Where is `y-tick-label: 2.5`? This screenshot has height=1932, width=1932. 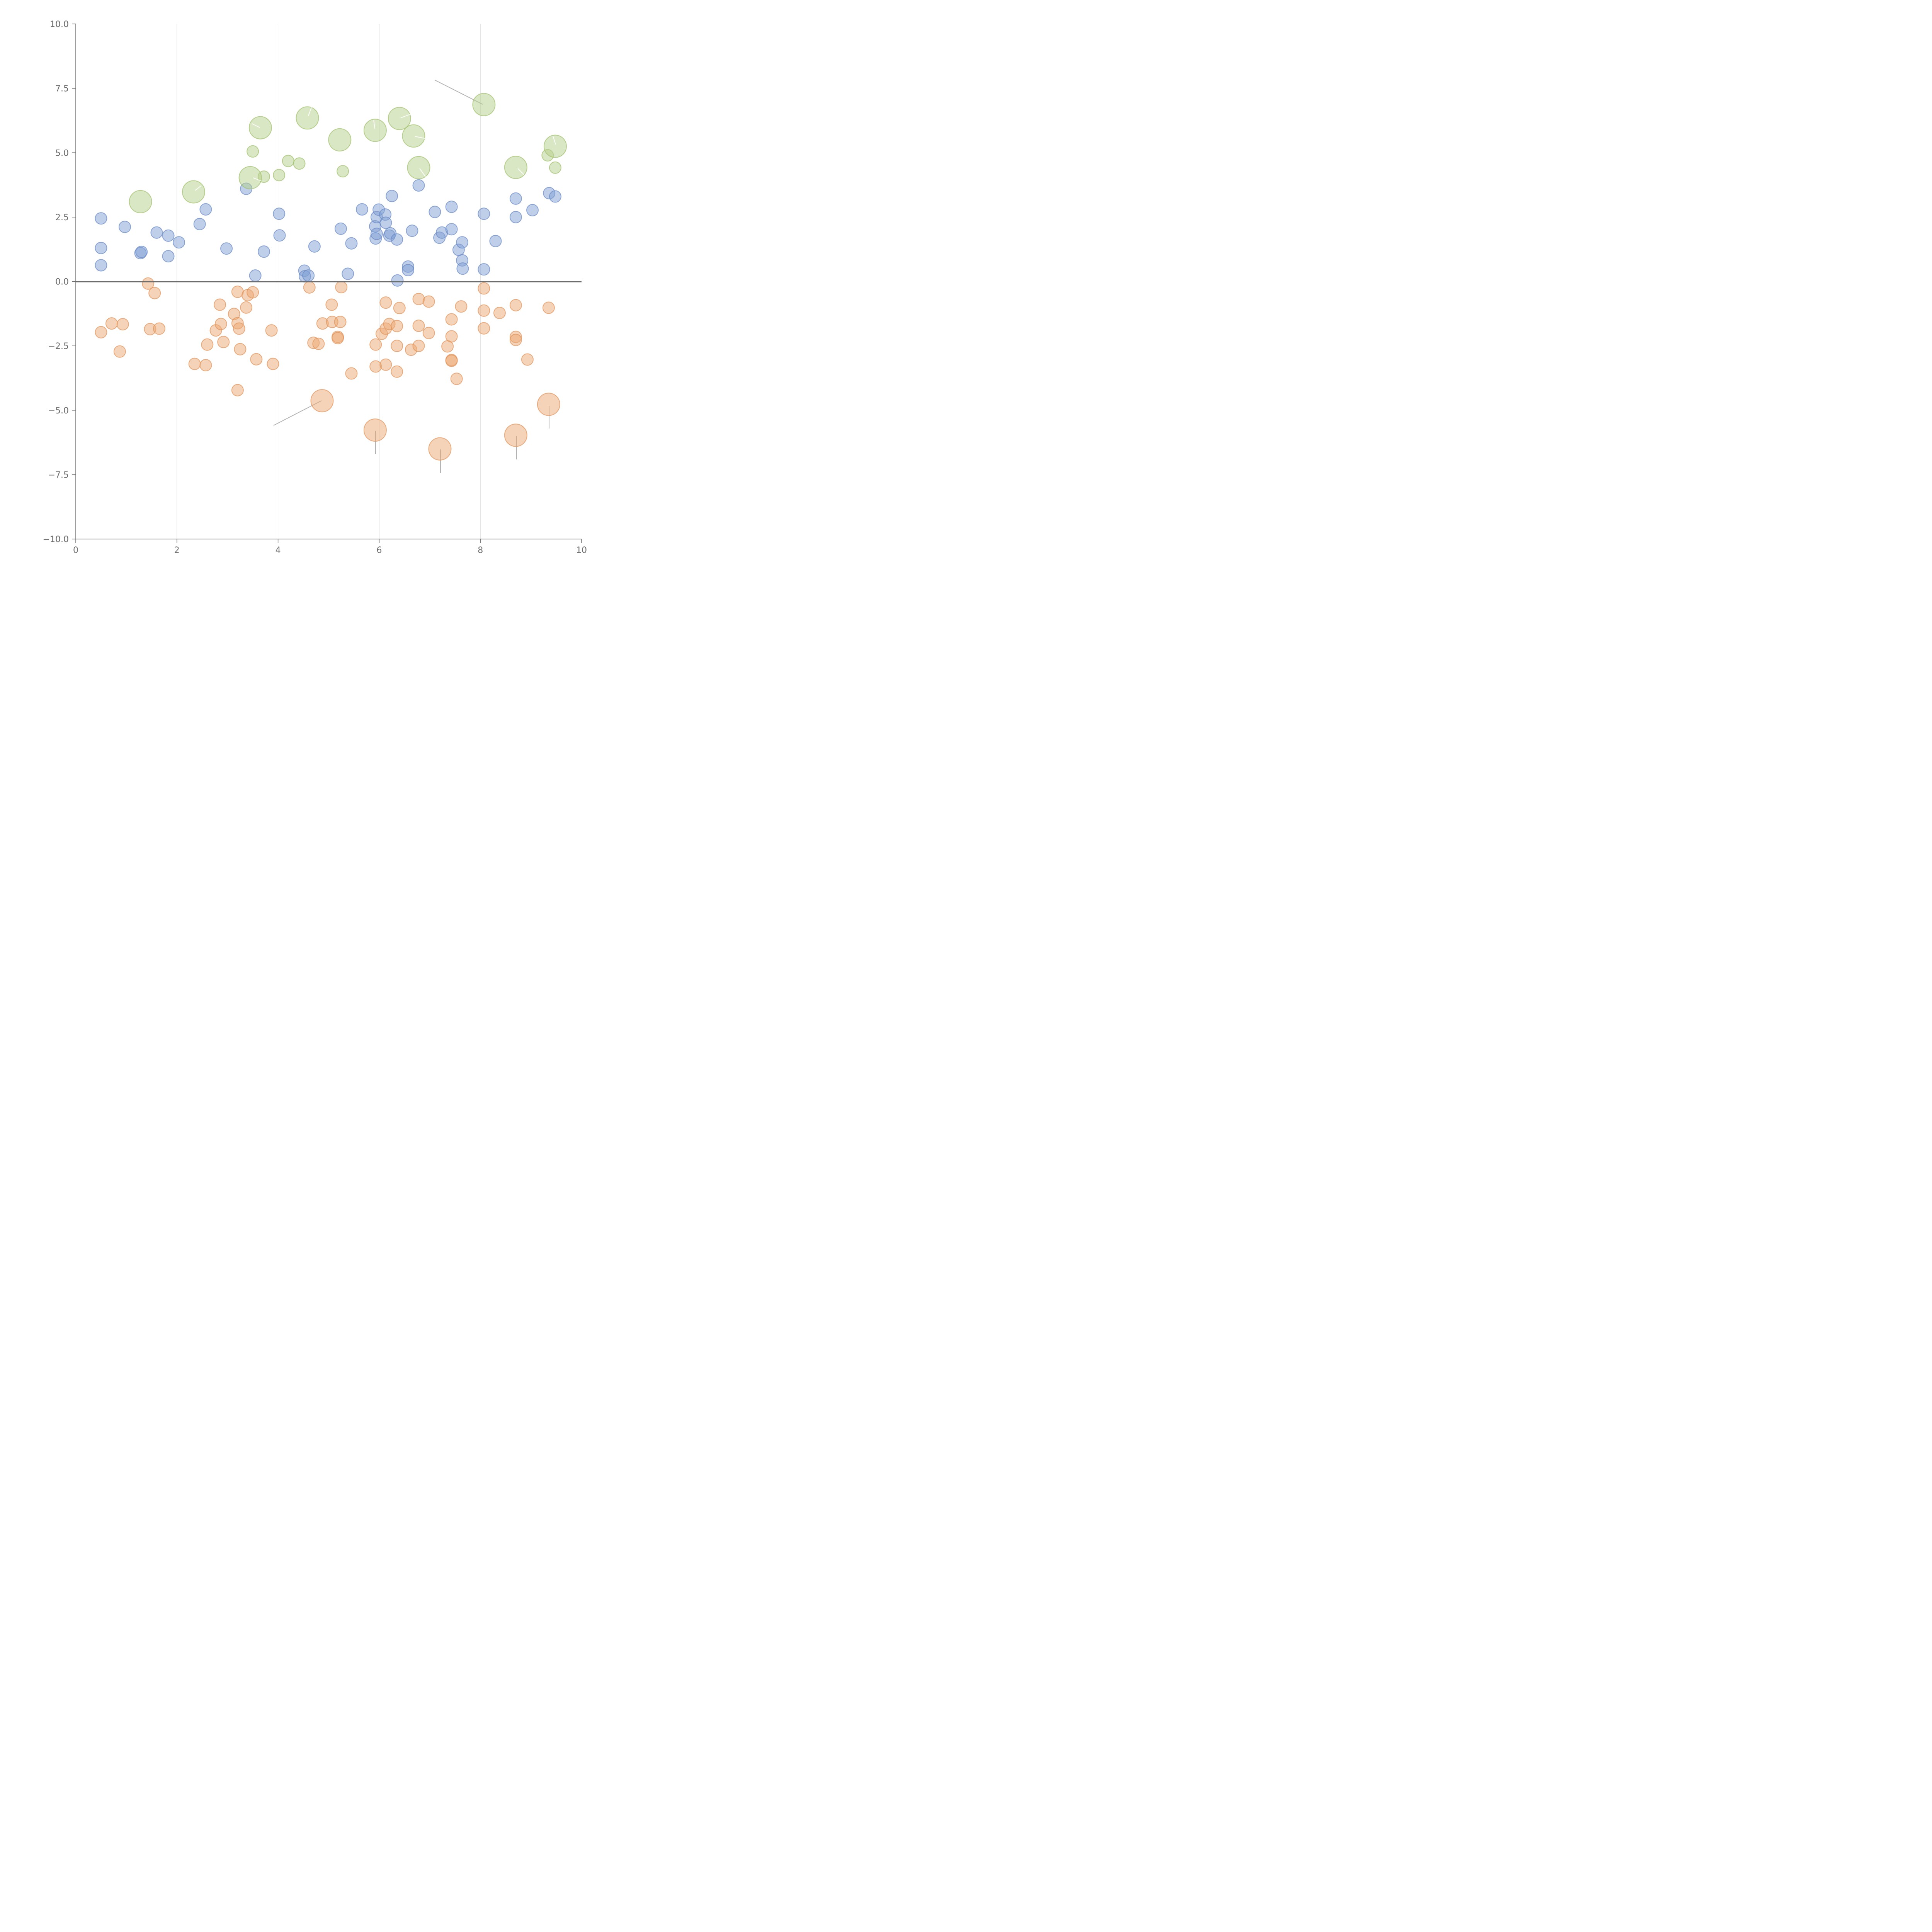 y-tick-label: 2.5 is located at coordinates (62, 218).